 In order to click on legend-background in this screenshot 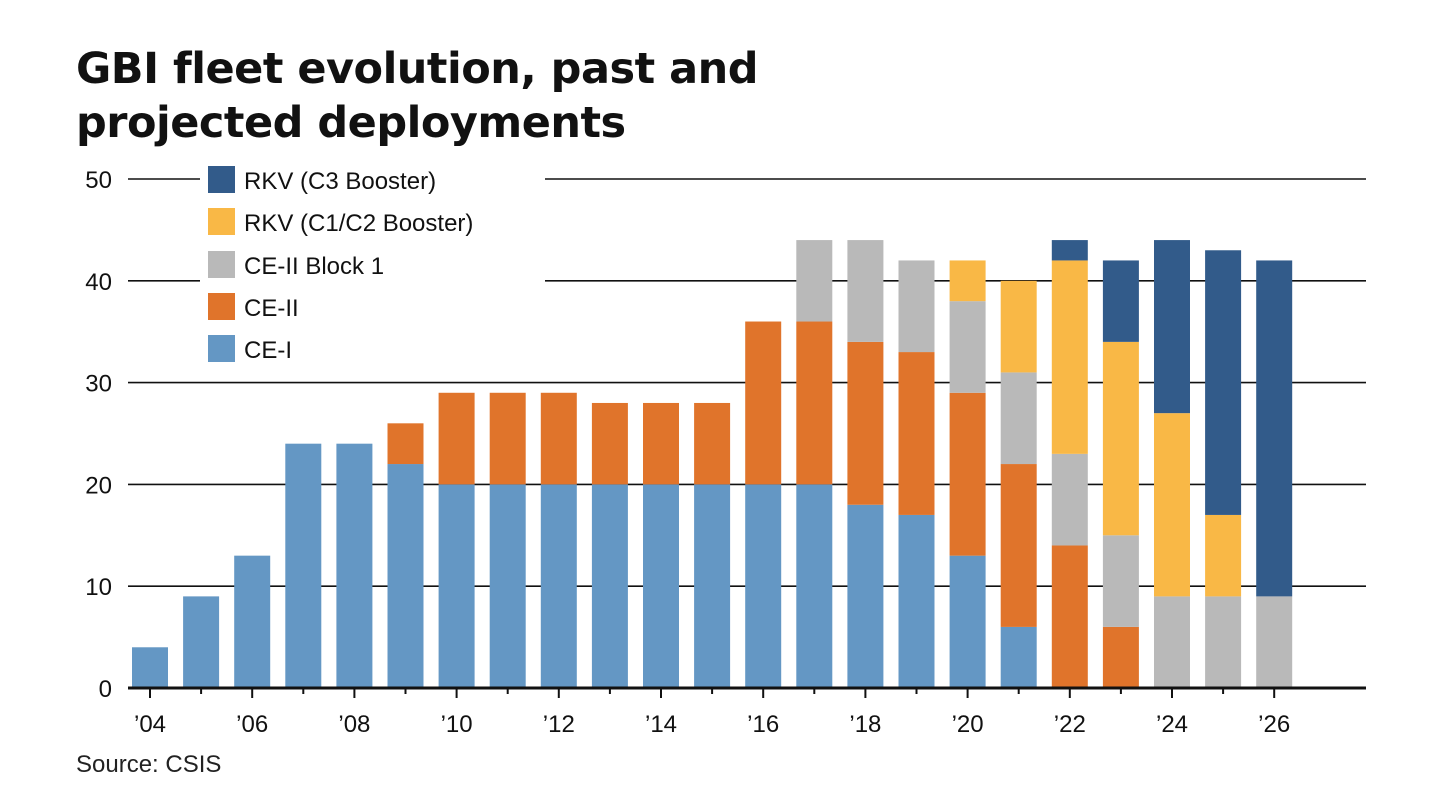, I will do `click(372, 266)`.